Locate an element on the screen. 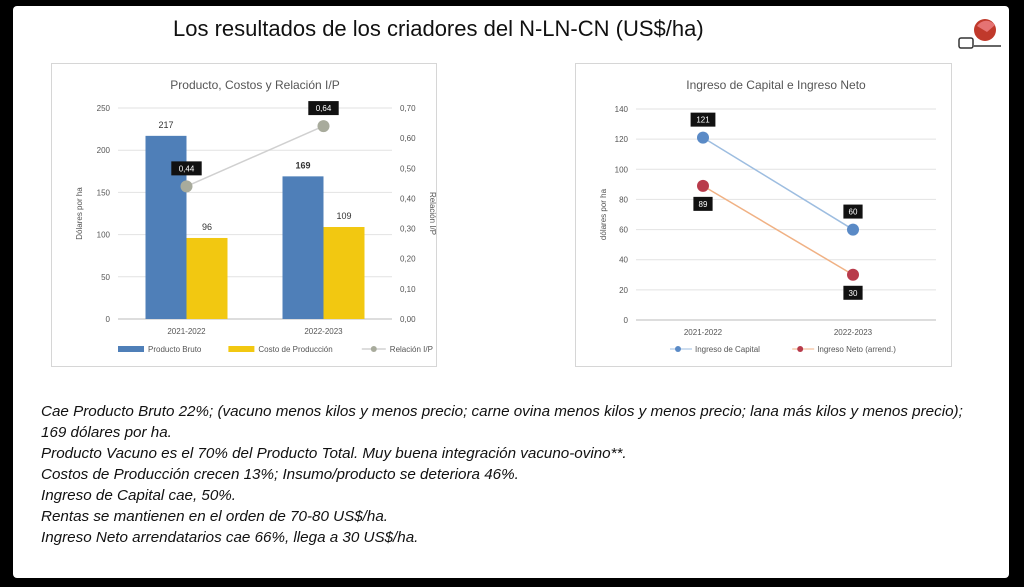 Image resolution: width=1024 pixels, height=587 pixels. y2-axis-label: Relación I/P is located at coordinates (432, 213).